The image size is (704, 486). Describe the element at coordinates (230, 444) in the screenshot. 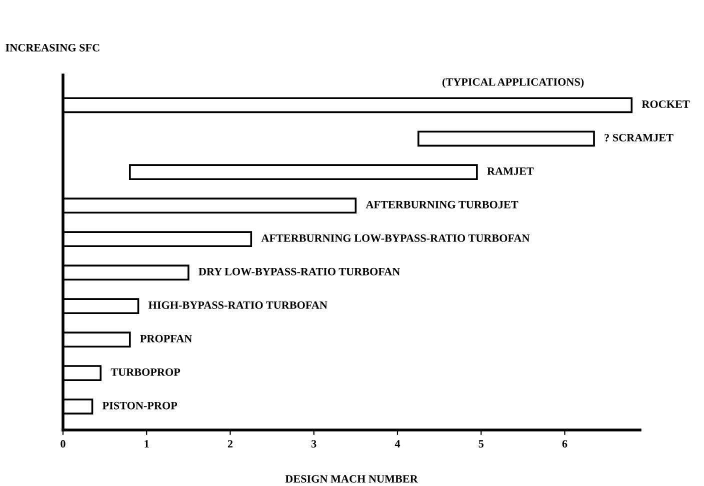

I see `x-tick-label: 2` at that location.